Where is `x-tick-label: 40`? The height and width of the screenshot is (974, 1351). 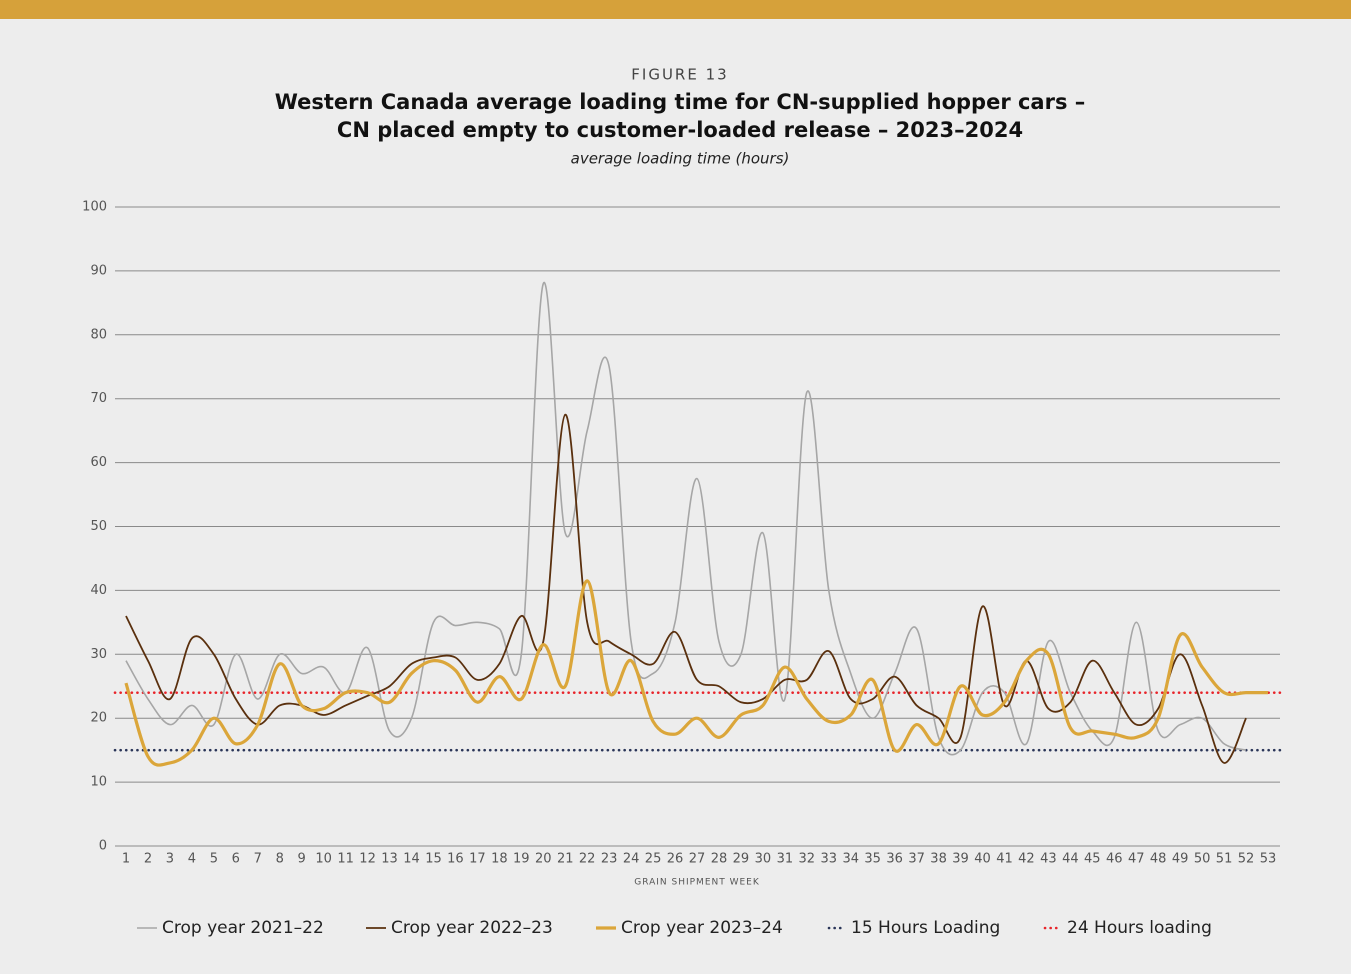 x-tick-label: 40 is located at coordinates (982, 859).